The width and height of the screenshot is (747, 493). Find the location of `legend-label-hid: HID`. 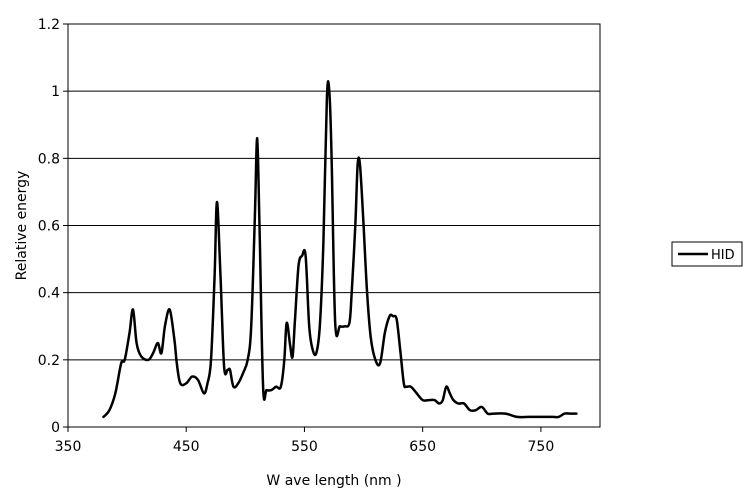

legend-label-hid: HID is located at coordinates (723, 255).